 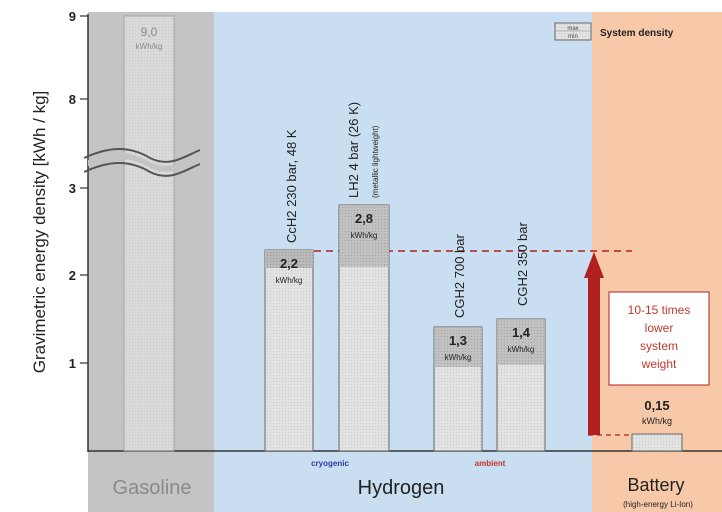 What do you see at coordinates (289, 263) in the screenshot?
I see `bar-cch2-value: 2,2` at bounding box center [289, 263].